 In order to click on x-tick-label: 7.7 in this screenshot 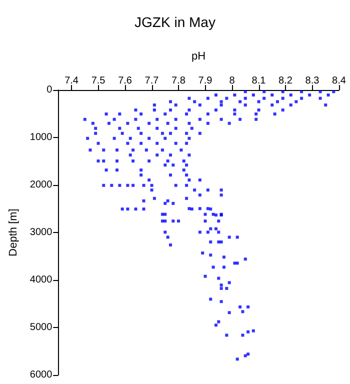, I will do `click(152, 81)`.